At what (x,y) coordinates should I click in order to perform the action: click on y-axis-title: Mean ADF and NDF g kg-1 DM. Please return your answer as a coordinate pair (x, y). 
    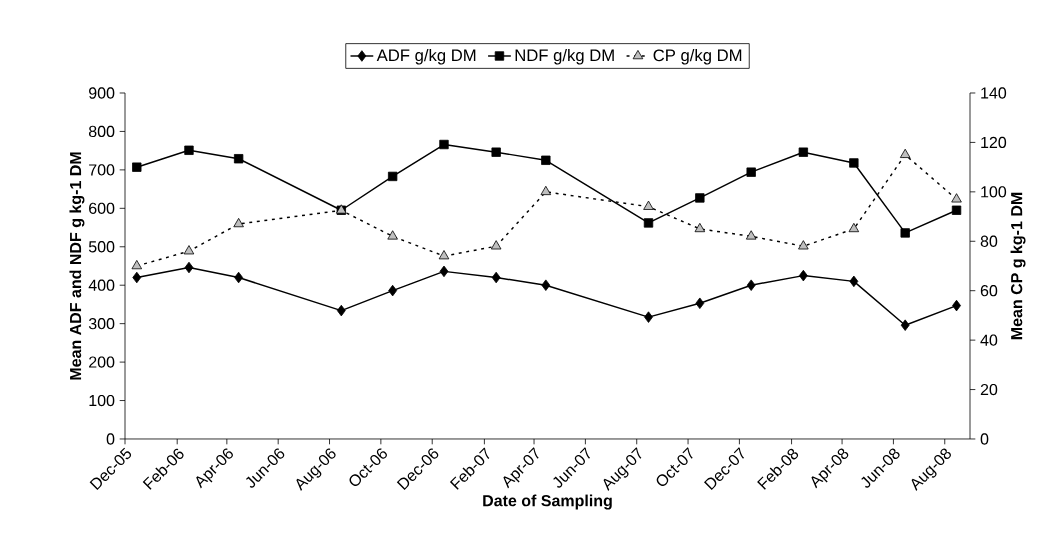
    Looking at the image, I should click on (77, 266).